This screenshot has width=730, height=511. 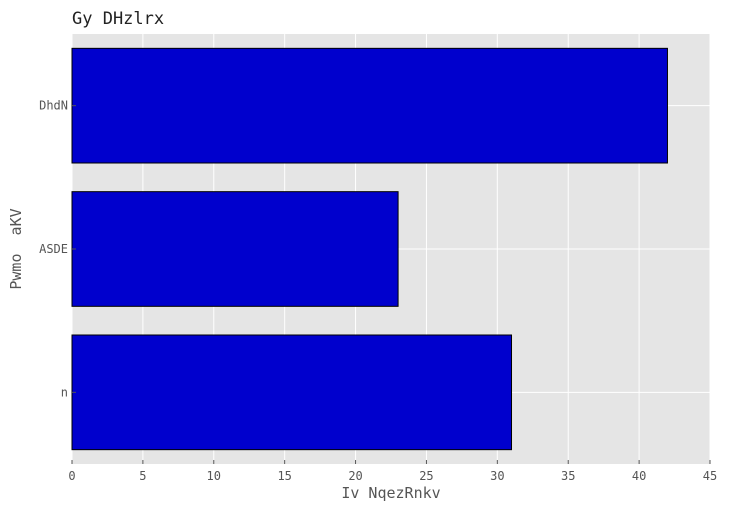 I want to click on x-tick-label: 15, so click(x=284, y=476).